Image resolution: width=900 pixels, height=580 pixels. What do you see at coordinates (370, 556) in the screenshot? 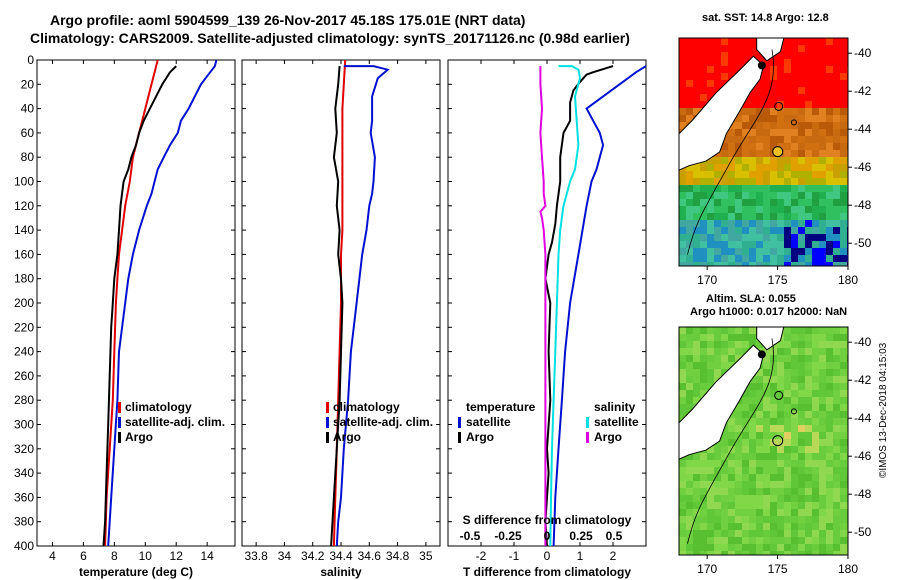
I see `x-tick-label: 34.6` at bounding box center [370, 556].